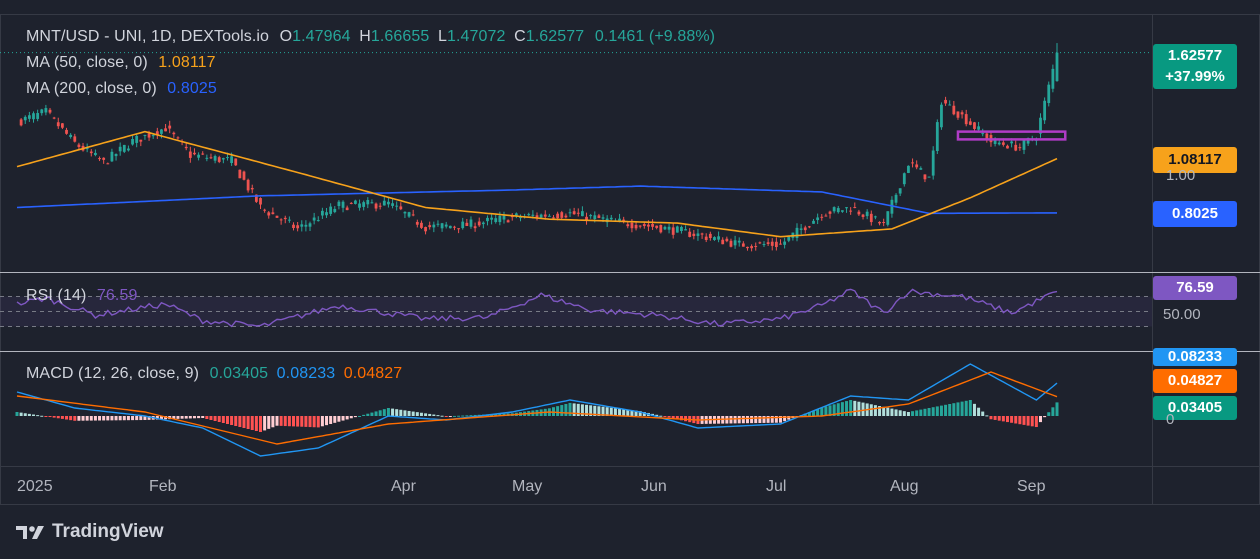 This screenshot has height=559, width=1260. What do you see at coordinates (1031, 486) in the screenshot?
I see `time-label-sep: Sep` at bounding box center [1031, 486].